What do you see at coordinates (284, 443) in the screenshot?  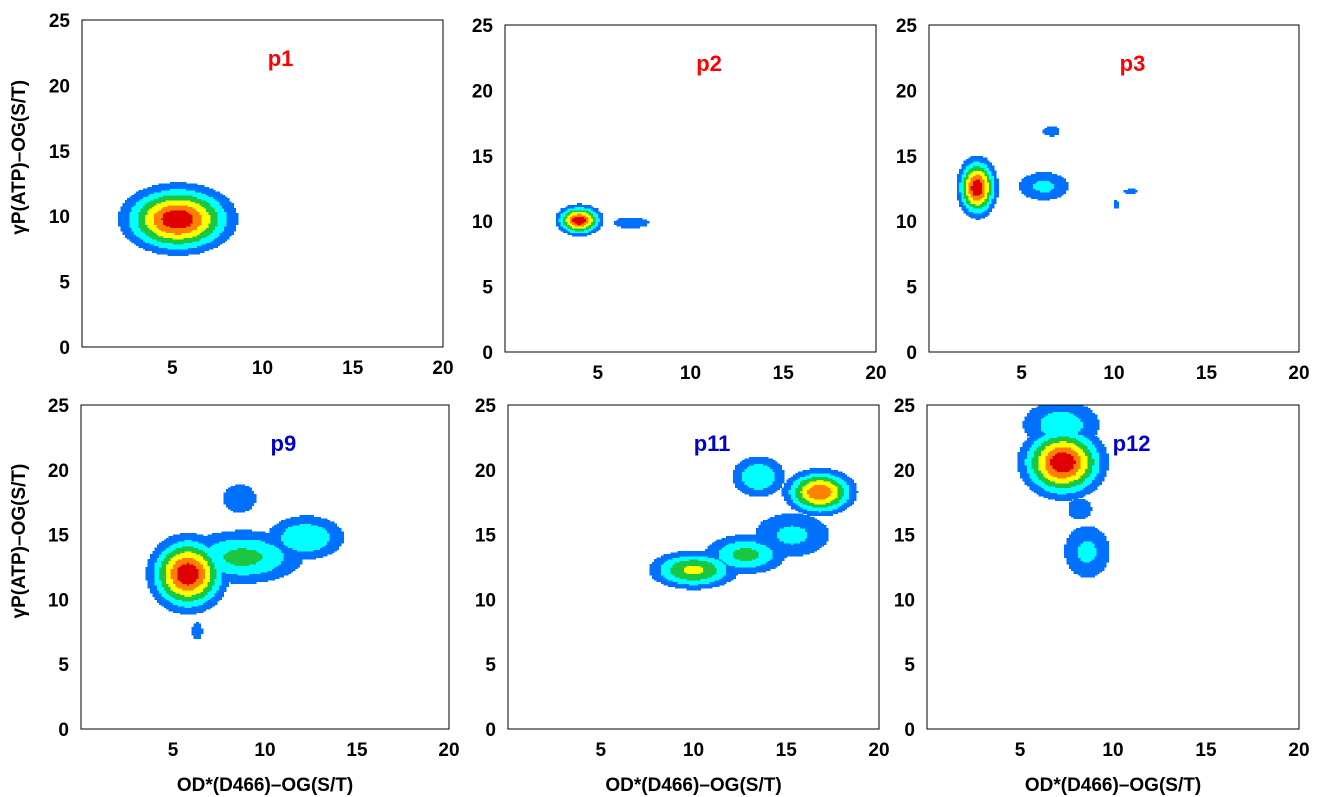 I see `panel-title: p9` at bounding box center [284, 443].